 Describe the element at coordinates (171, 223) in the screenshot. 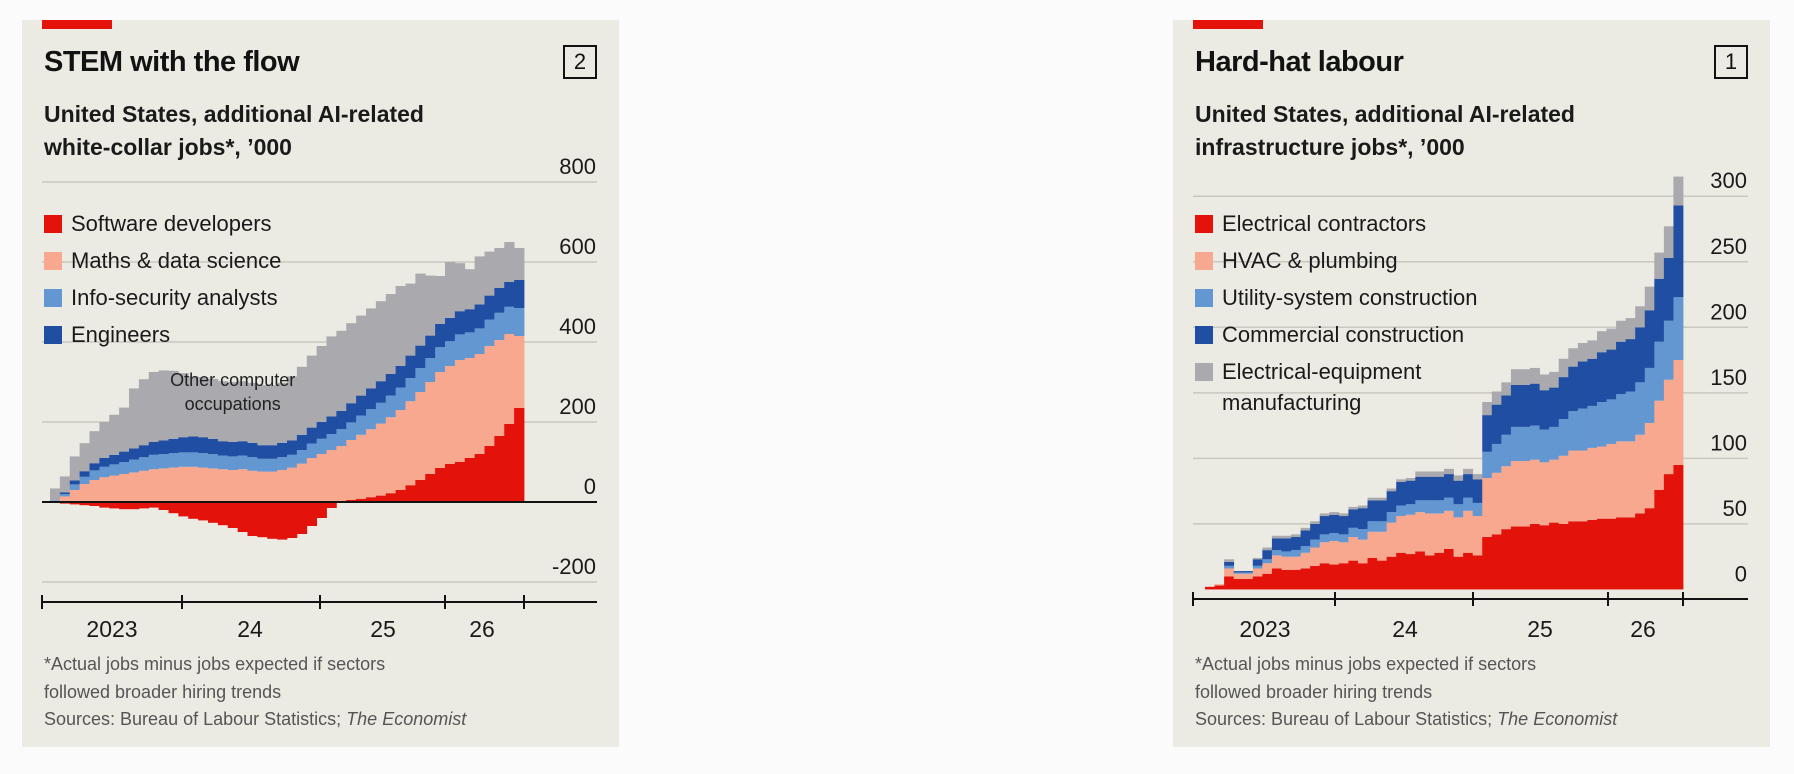

I see `legend-label: Software developers` at that location.